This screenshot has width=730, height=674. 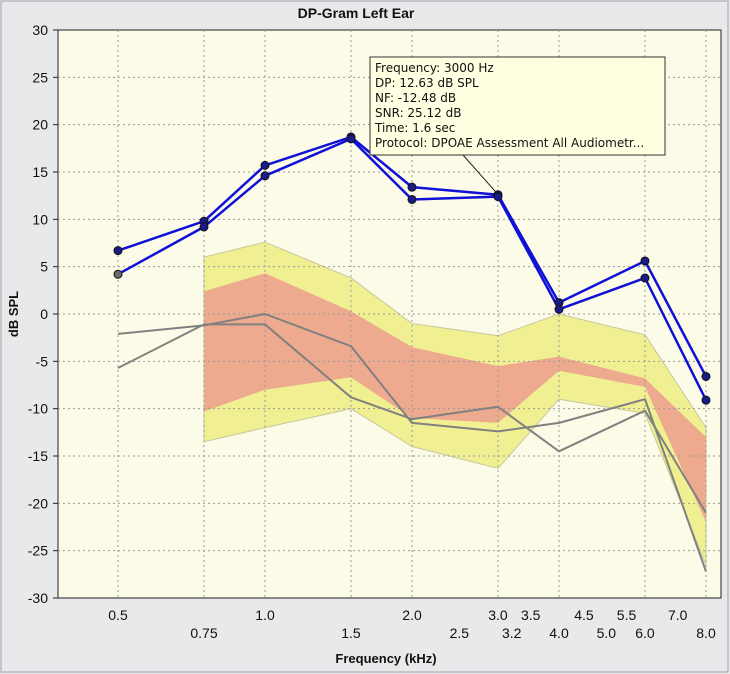 I want to click on x-tick-label: 6.0, so click(x=645, y=633).